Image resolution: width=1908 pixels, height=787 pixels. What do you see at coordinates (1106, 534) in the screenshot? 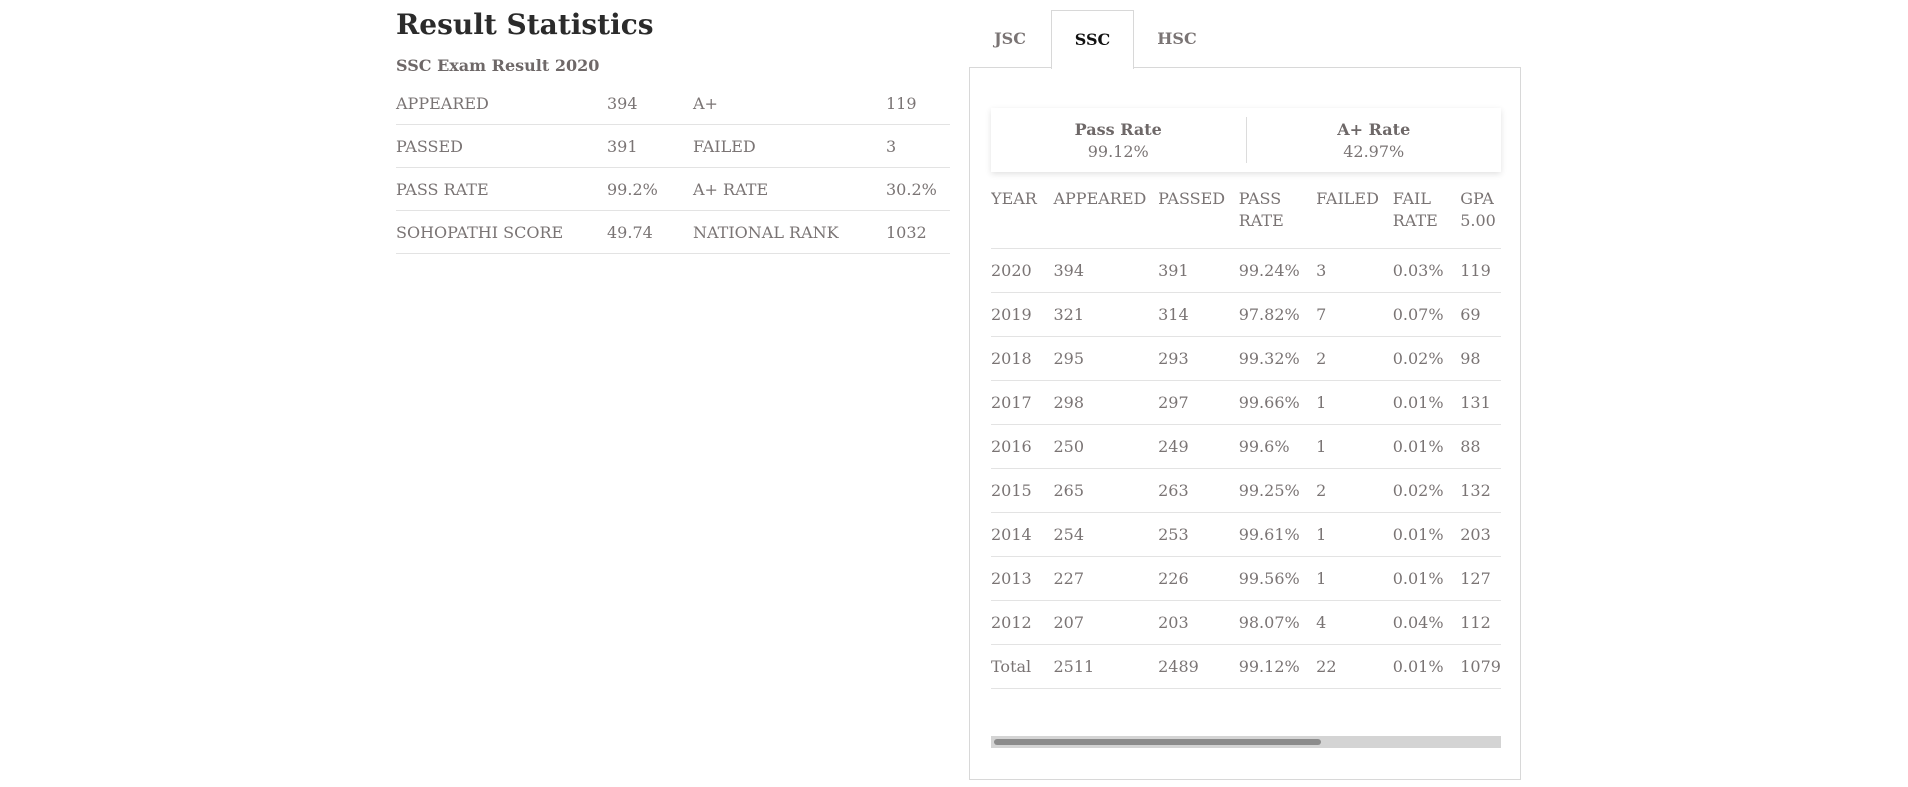
I see `table-cell: 254` at bounding box center [1106, 534].